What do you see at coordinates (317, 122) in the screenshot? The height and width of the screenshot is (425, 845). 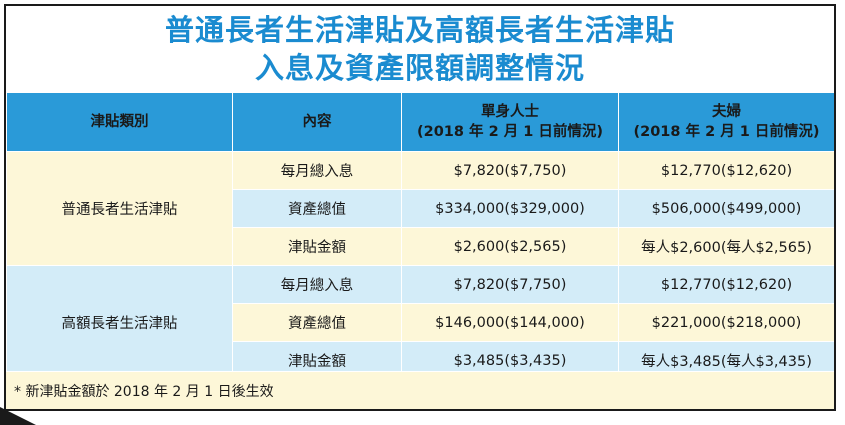 I see `header-content: 內容` at bounding box center [317, 122].